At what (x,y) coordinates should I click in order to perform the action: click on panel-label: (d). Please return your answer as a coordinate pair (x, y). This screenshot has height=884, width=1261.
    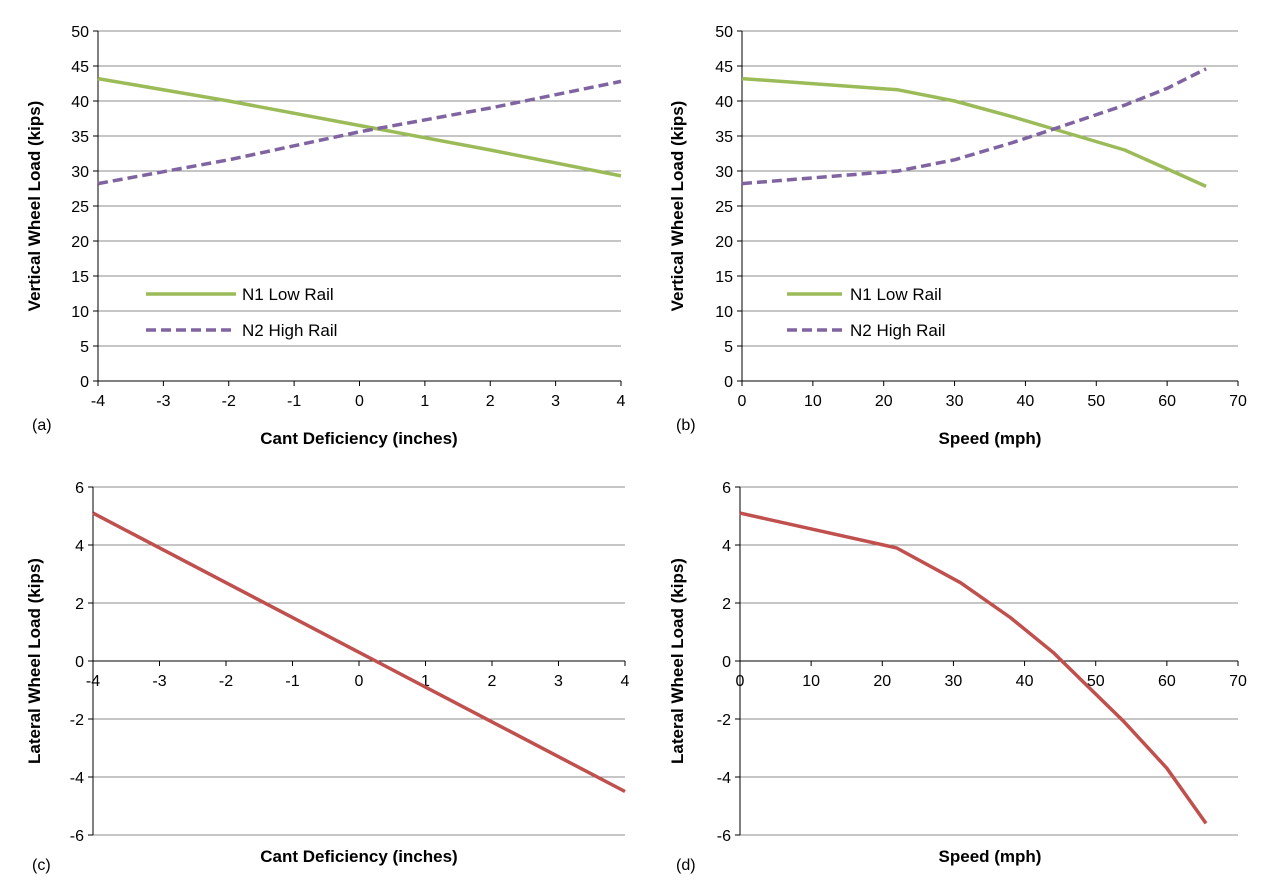
    Looking at the image, I should click on (686, 865).